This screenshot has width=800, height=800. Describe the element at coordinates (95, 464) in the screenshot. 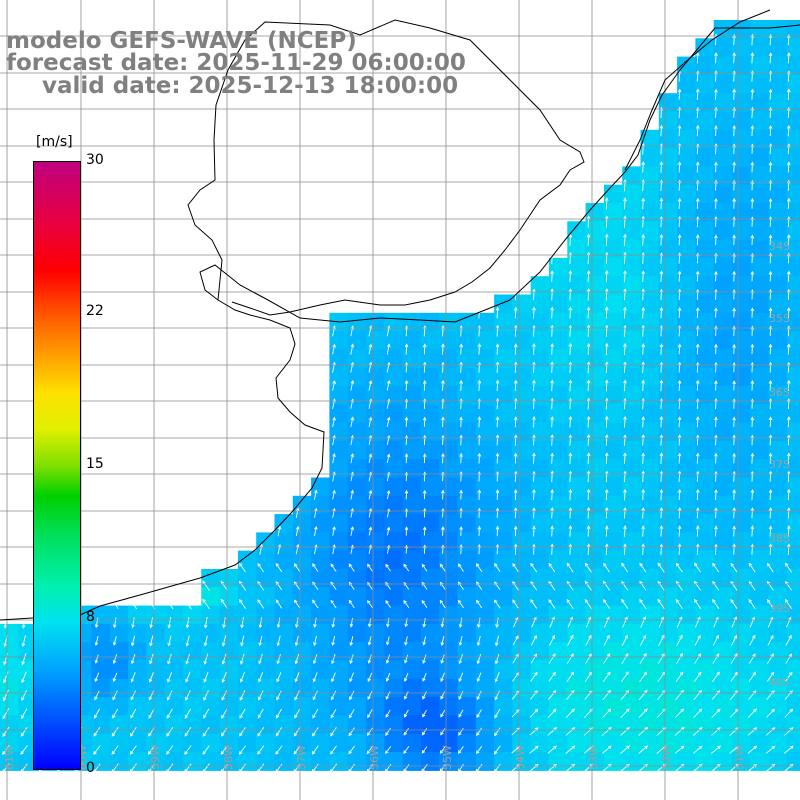

I see `colorbar-tick-15: 15` at that location.